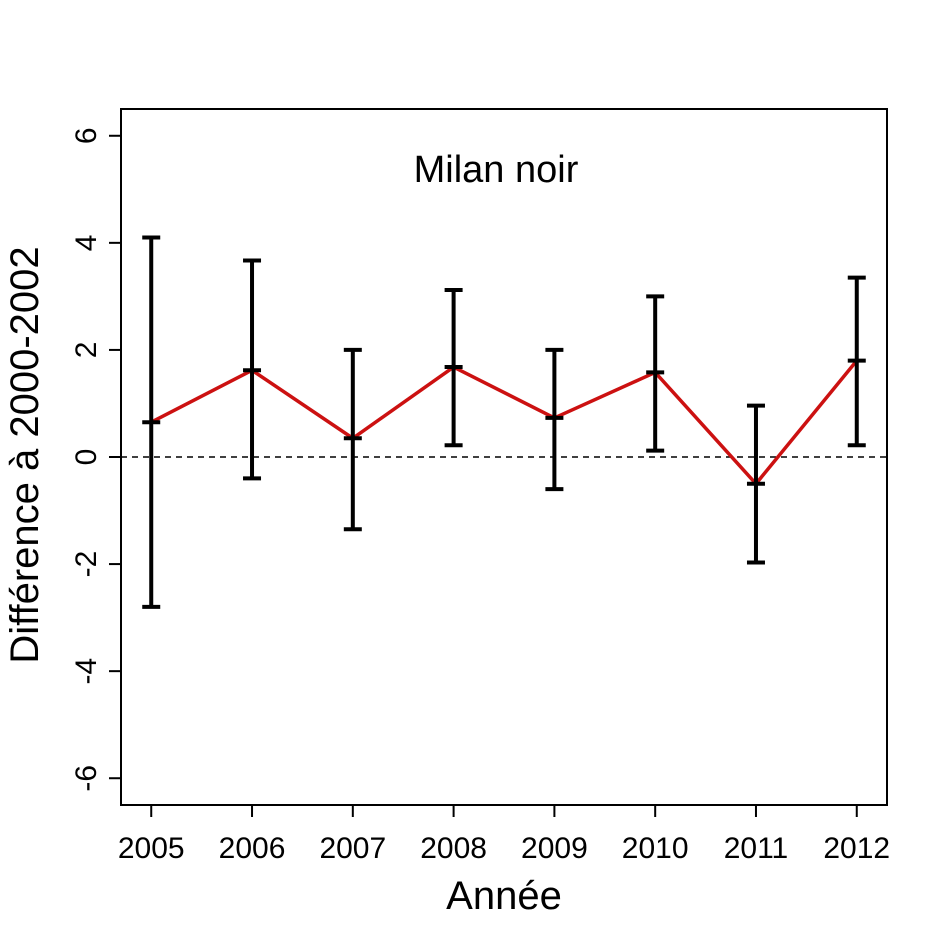  Describe the element at coordinates (86, 243) in the screenshot. I see `y-tick-label: 4` at that location.